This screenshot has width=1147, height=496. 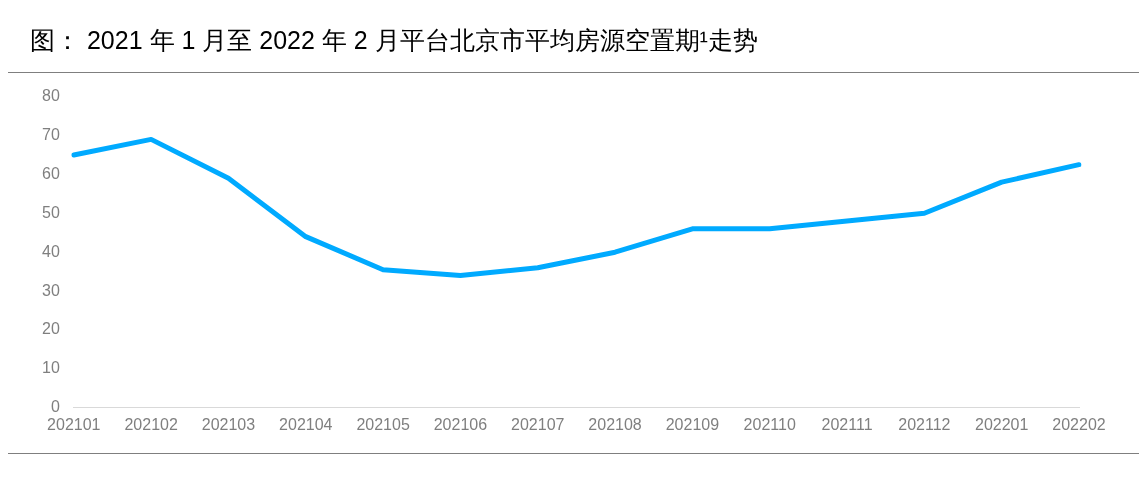 I want to click on x-tick-label: 202110, so click(x=769, y=424).